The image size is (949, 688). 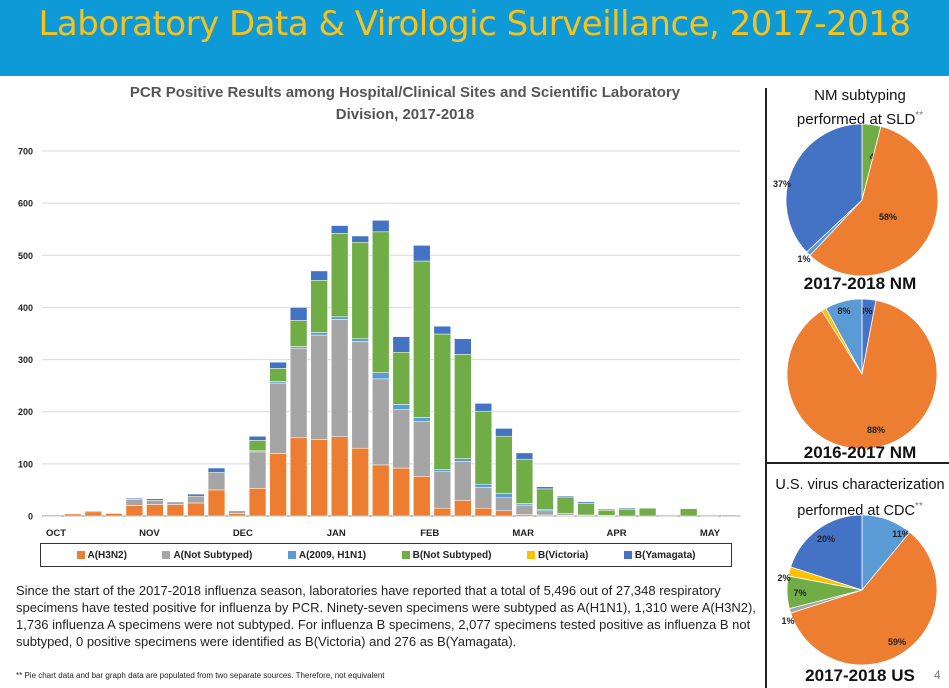 What do you see at coordinates (207, 555) in the screenshot?
I see `legend-item-a-not-subtyped: A(Not Subtyped)` at bounding box center [207, 555].